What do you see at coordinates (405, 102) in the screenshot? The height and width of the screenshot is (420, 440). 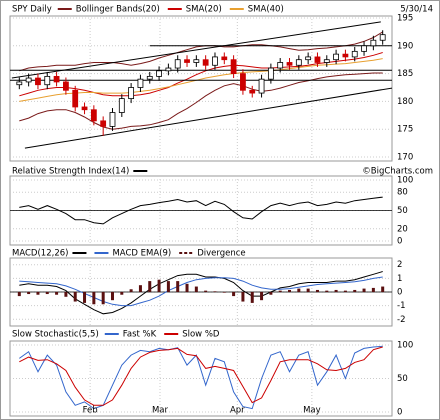 I see `y-tick-label: 180` at bounding box center [405, 102].